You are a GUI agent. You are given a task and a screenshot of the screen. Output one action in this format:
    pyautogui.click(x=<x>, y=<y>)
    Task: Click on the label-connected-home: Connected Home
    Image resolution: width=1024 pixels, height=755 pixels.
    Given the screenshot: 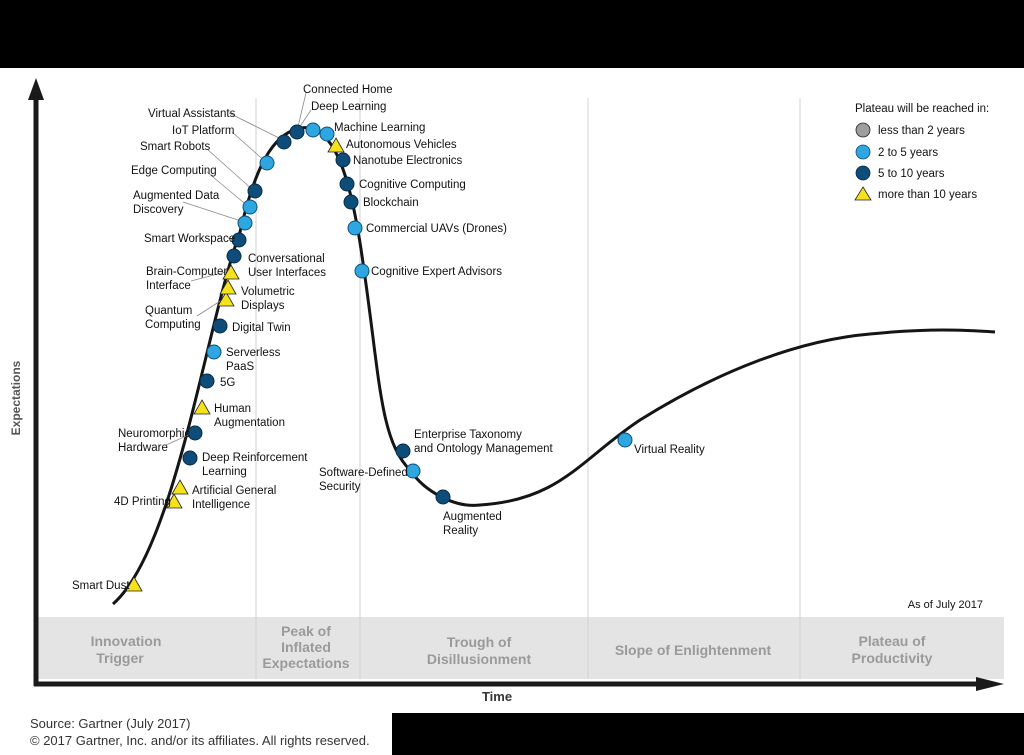 What is the action you would take?
    pyautogui.click(x=348, y=90)
    